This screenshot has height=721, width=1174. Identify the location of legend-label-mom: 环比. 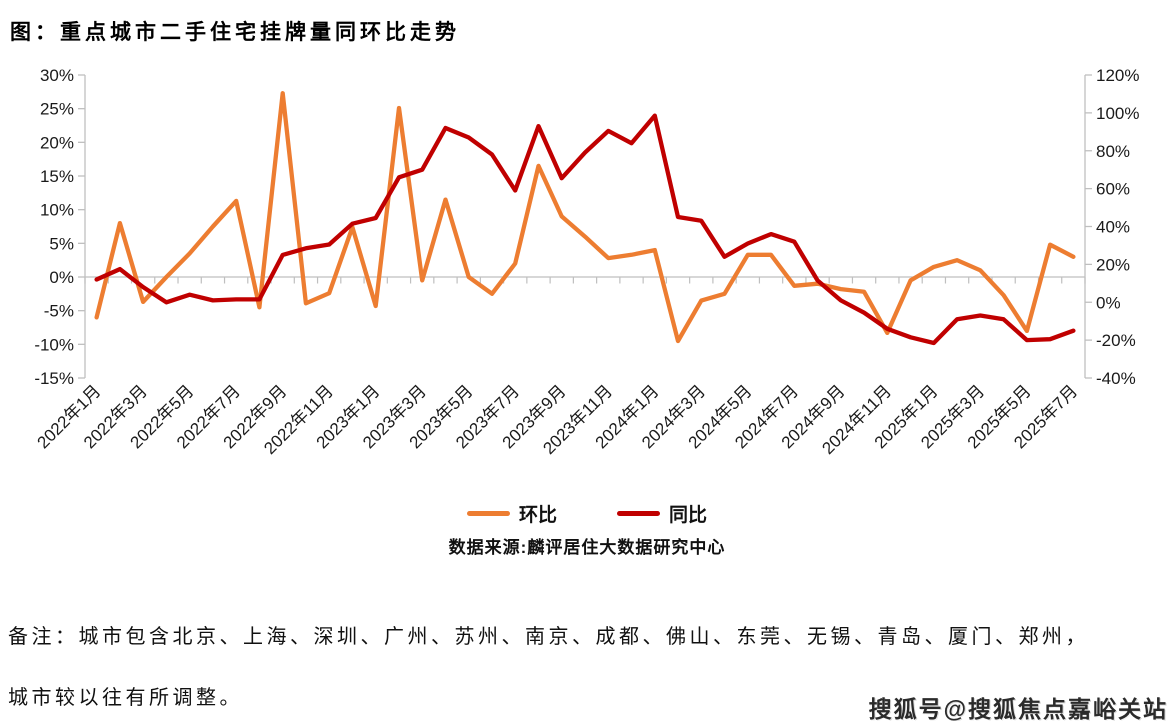
(537, 515).